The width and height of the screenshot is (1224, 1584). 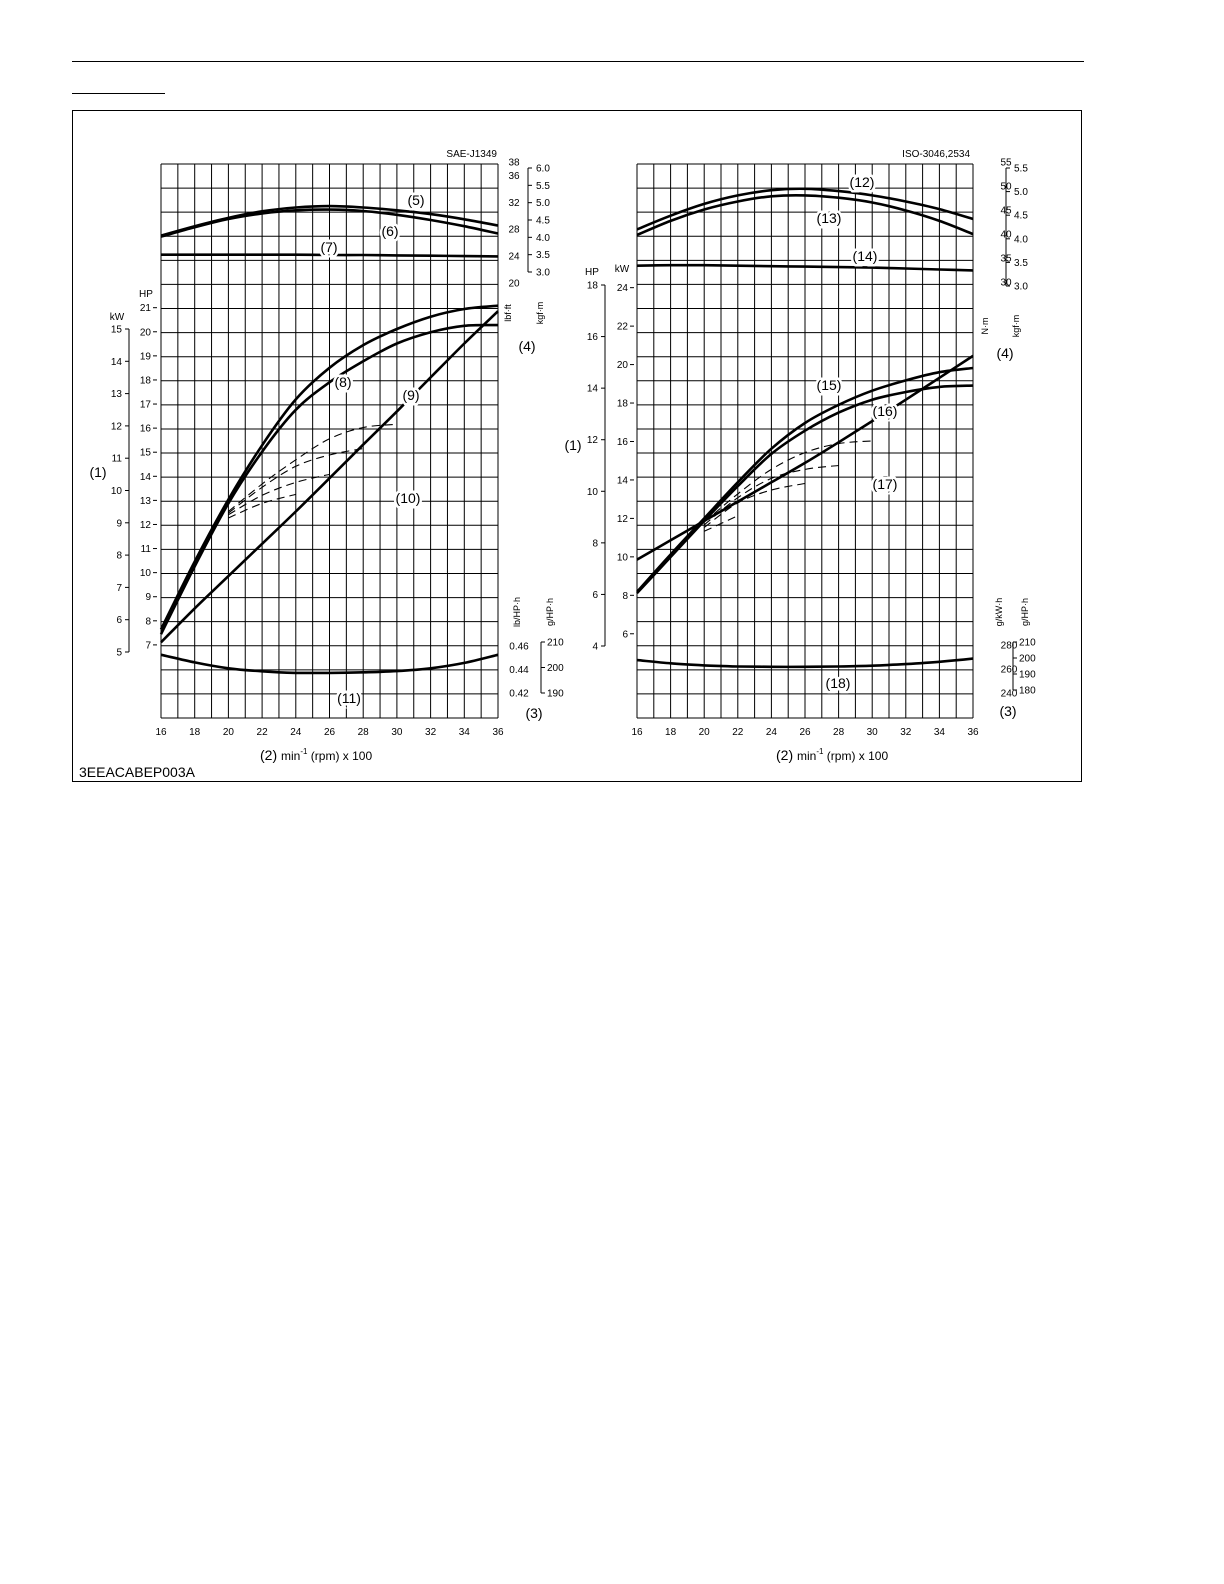 I want to click on torque-axis-ref: (4), so click(x=526, y=346).